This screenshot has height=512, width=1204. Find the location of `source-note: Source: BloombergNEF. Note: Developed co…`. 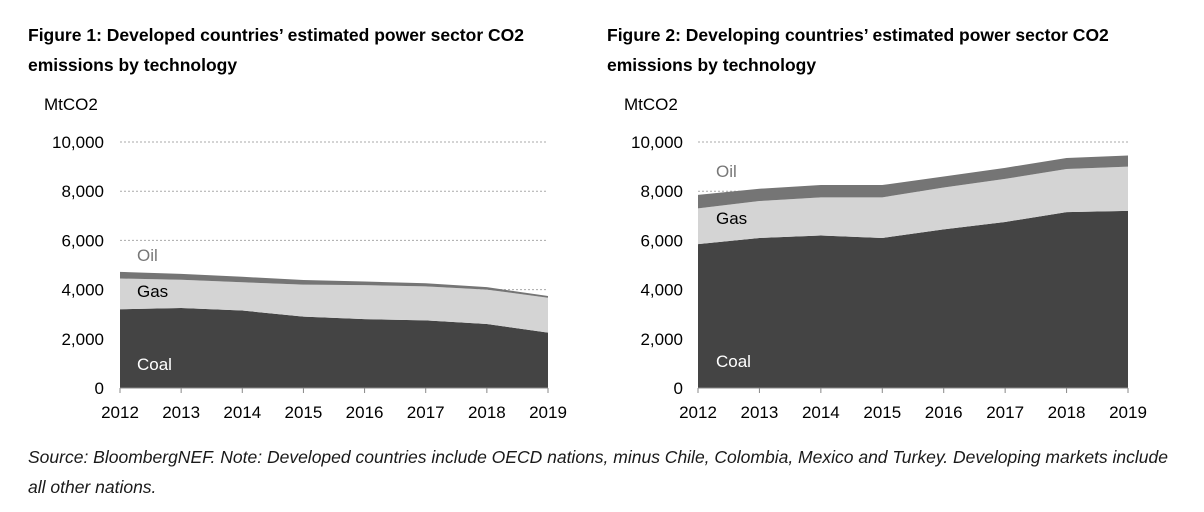

source-note: Source: BloombergNEF. Note: Developed co… is located at coordinates (598, 472).